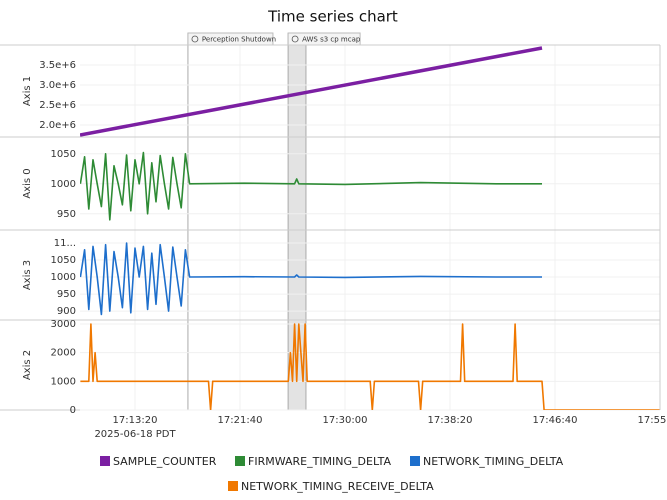  Describe the element at coordinates (297, 227) in the screenshot. I see `annotation-band` at that location.